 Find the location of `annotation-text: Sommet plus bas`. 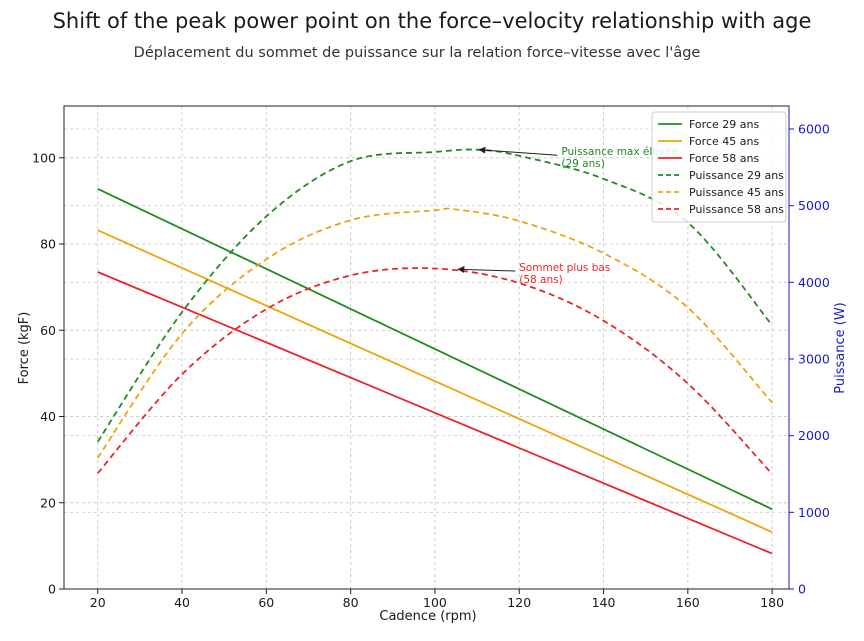

annotation-text: Sommet plus bas is located at coordinates (564, 268).